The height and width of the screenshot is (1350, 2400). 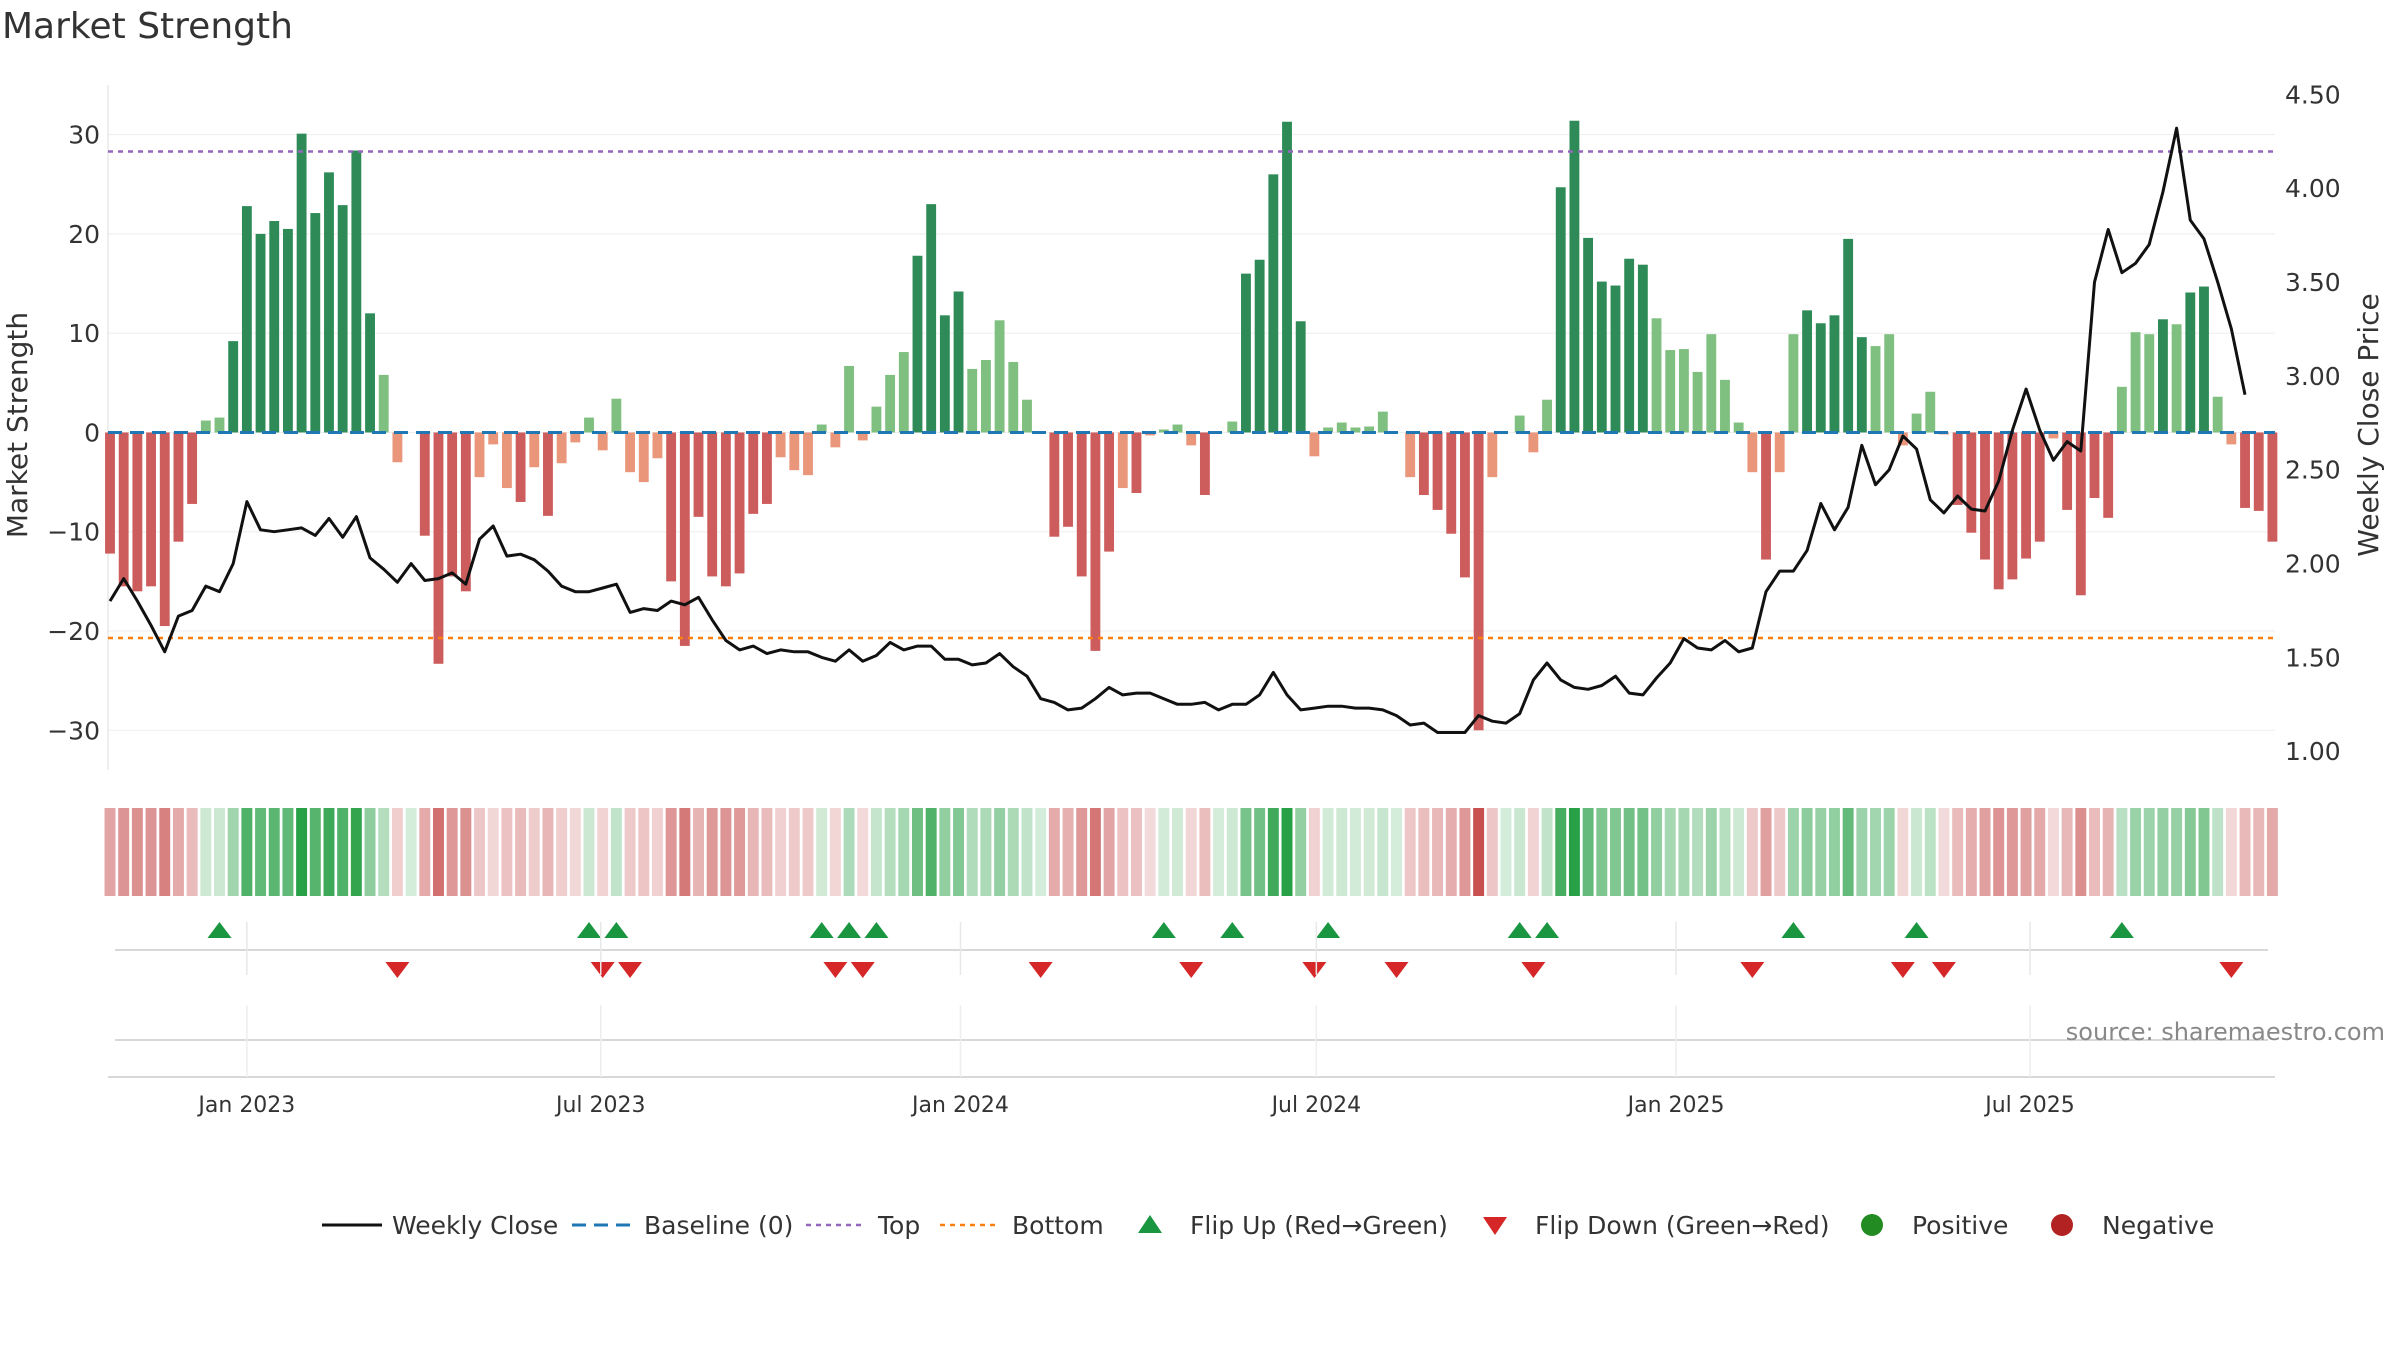 What do you see at coordinates (1319, 1225) in the screenshot?
I see `legend-label: Flip Up (Red→Green)` at bounding box center [1319, 1225].